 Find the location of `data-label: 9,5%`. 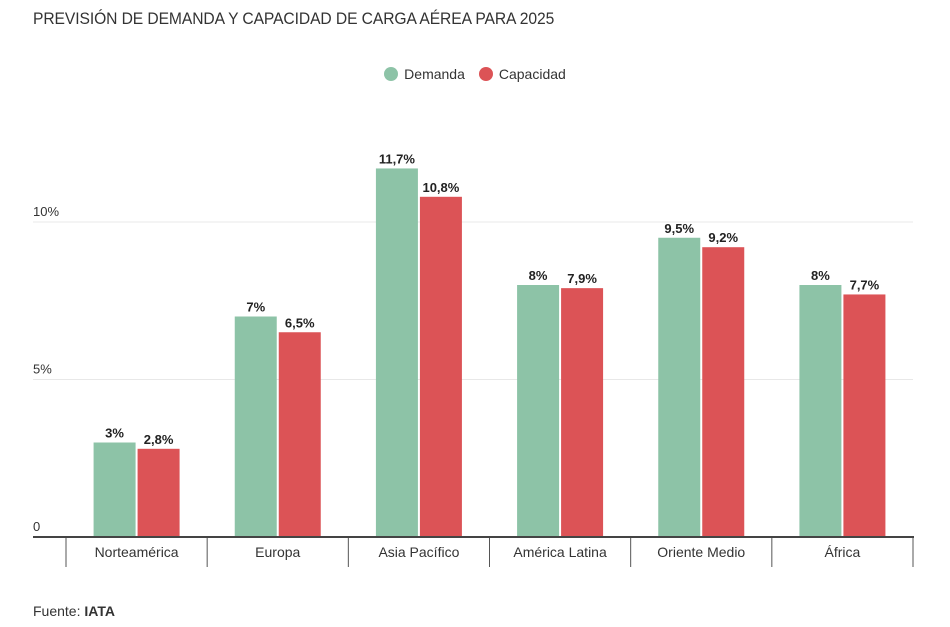

data-label: 9,5% is located at coordinates (679, 228).